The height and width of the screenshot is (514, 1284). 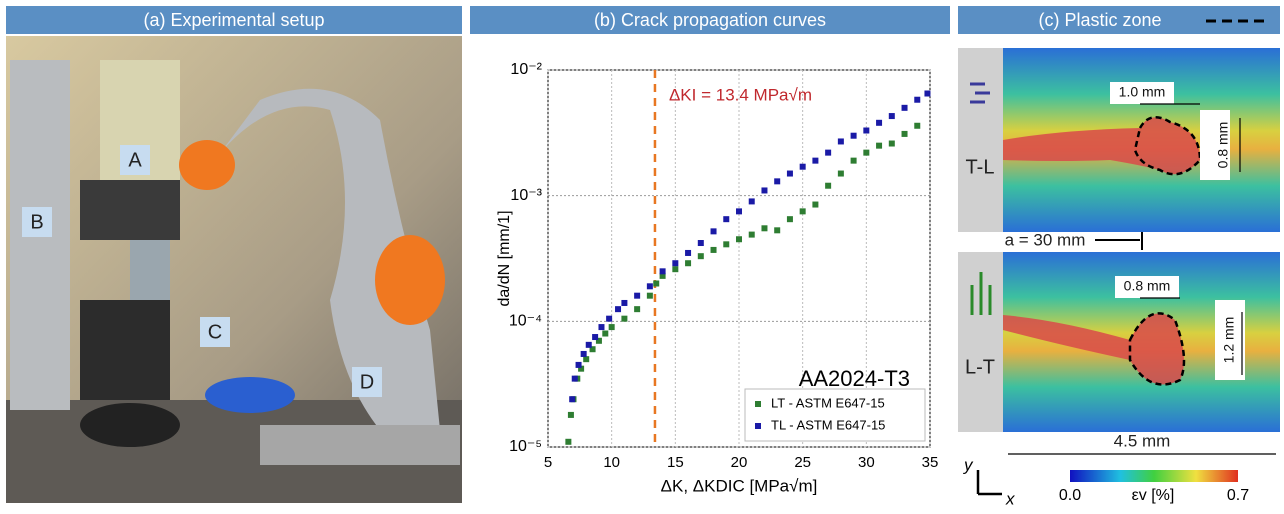 What do you see at coordinates (1099, 20) in the screenshot?
I see `panel-title: (c) Plastic zone` at bounding box center [1099, 20].